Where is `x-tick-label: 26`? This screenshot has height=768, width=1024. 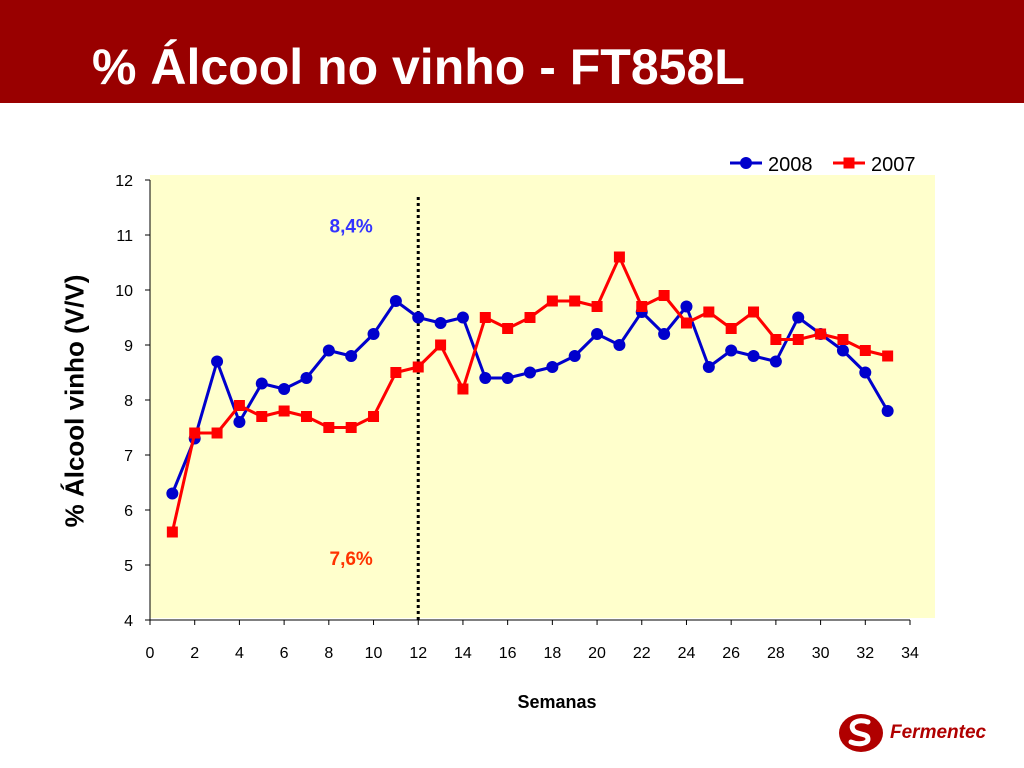
x-tick-label: 26 is located at coordinates (731, 653).